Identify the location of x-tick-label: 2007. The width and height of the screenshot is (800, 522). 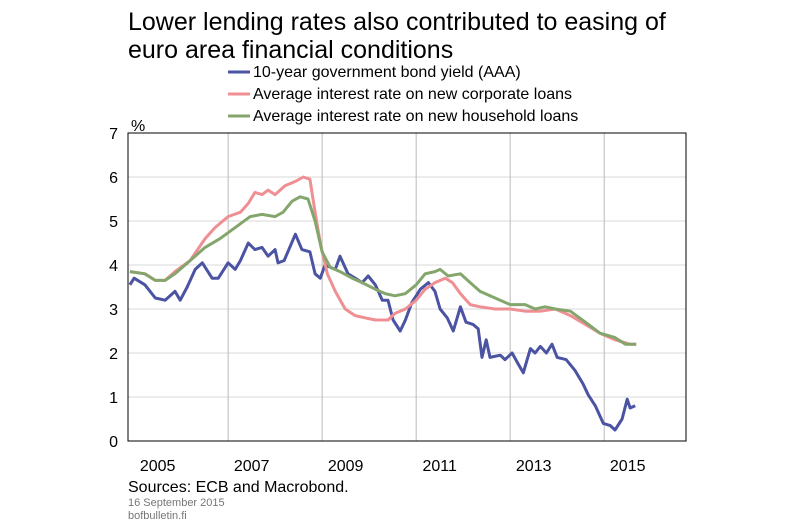
(252, 466).